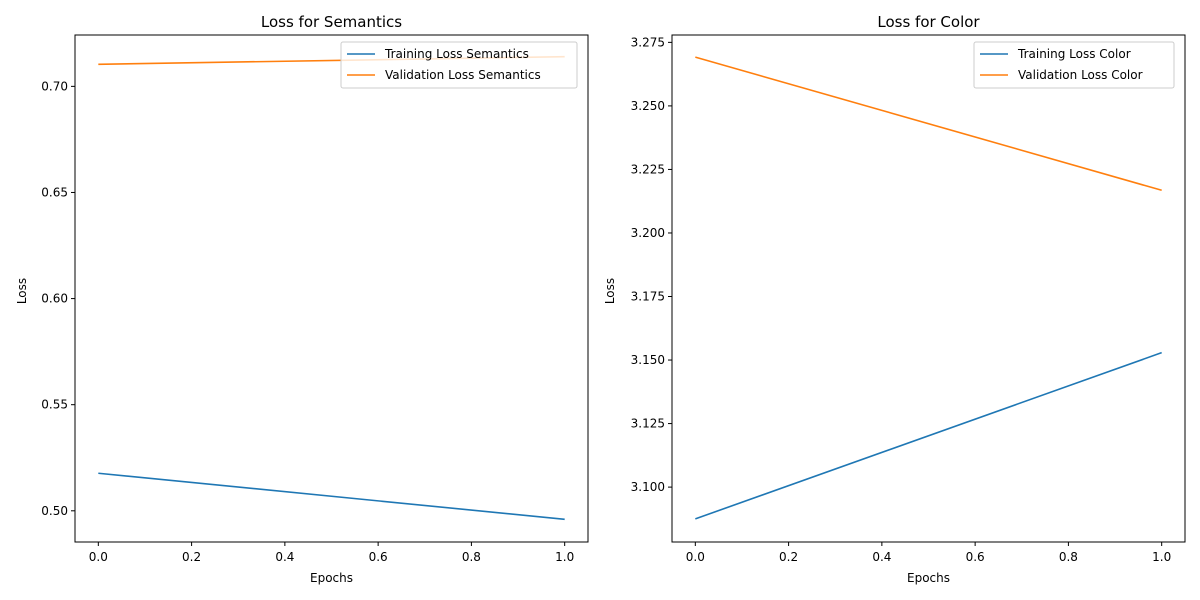 The width and height of the screenshot is (1200, 600). What do you see at coordinates (648, 360) in the screenshot?
I see `y-tick-label: 3.150` at bounding box center [648, 360].